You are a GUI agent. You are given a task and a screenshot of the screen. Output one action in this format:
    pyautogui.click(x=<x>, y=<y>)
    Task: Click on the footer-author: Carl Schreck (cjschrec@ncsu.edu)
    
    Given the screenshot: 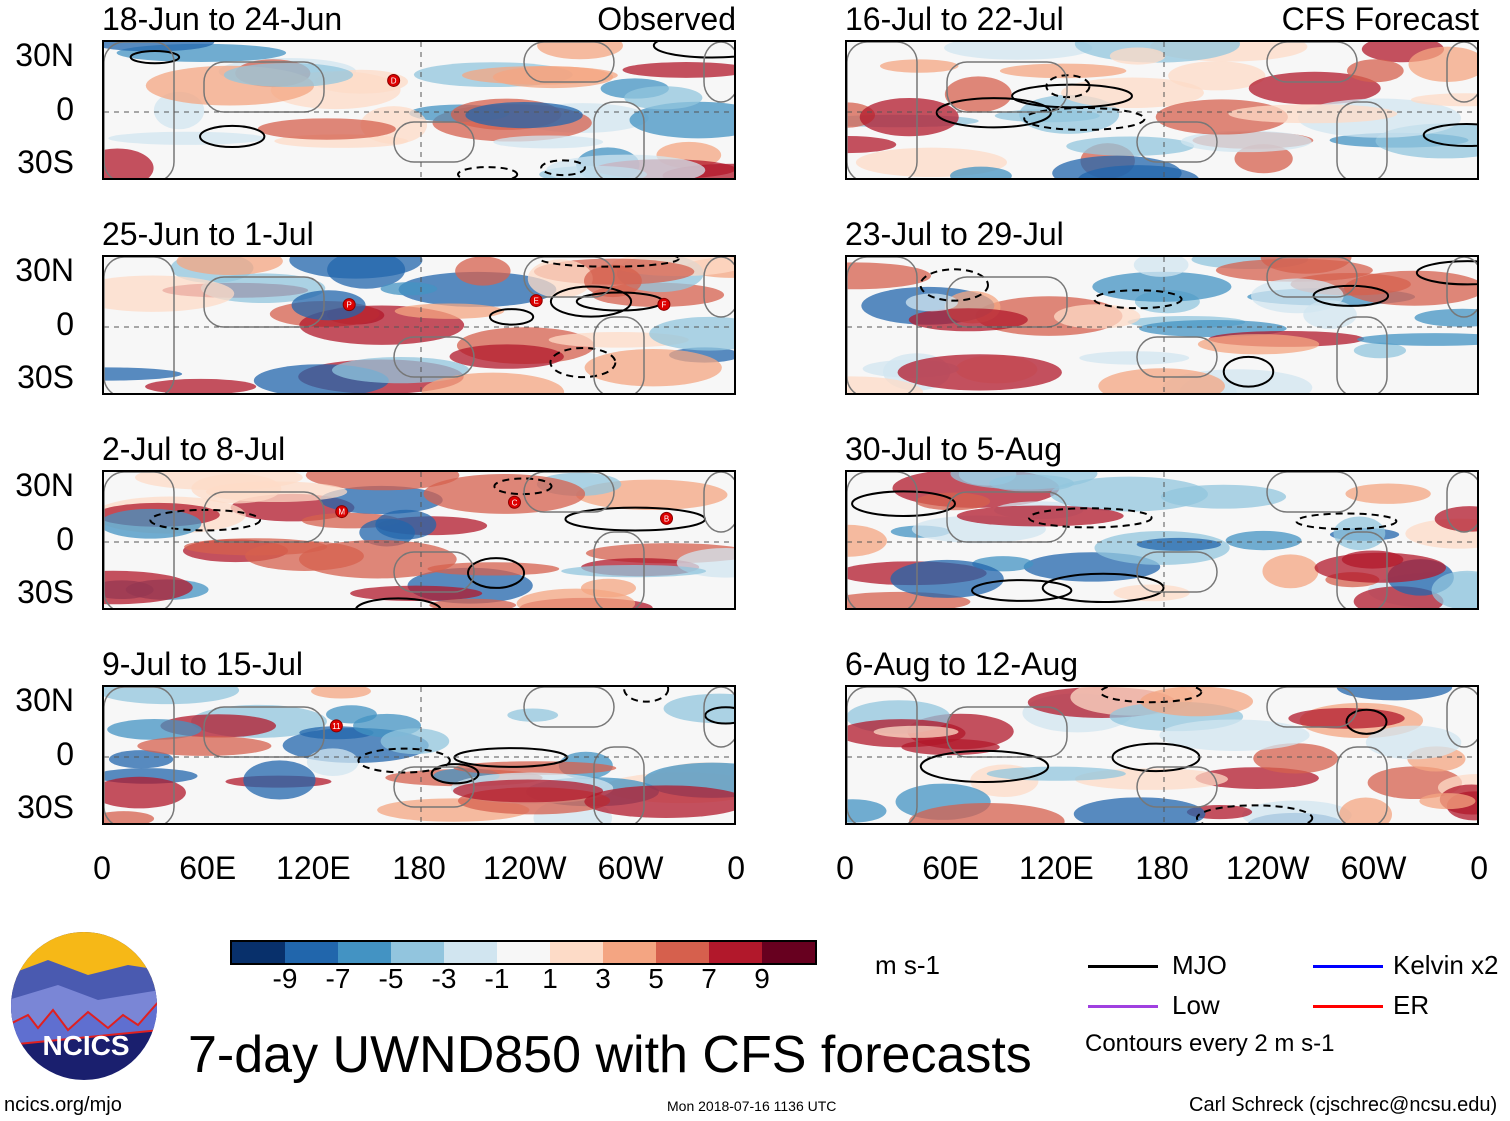 What is the action you would take?
    pyautogui.click(x=1343, y=1105)
    